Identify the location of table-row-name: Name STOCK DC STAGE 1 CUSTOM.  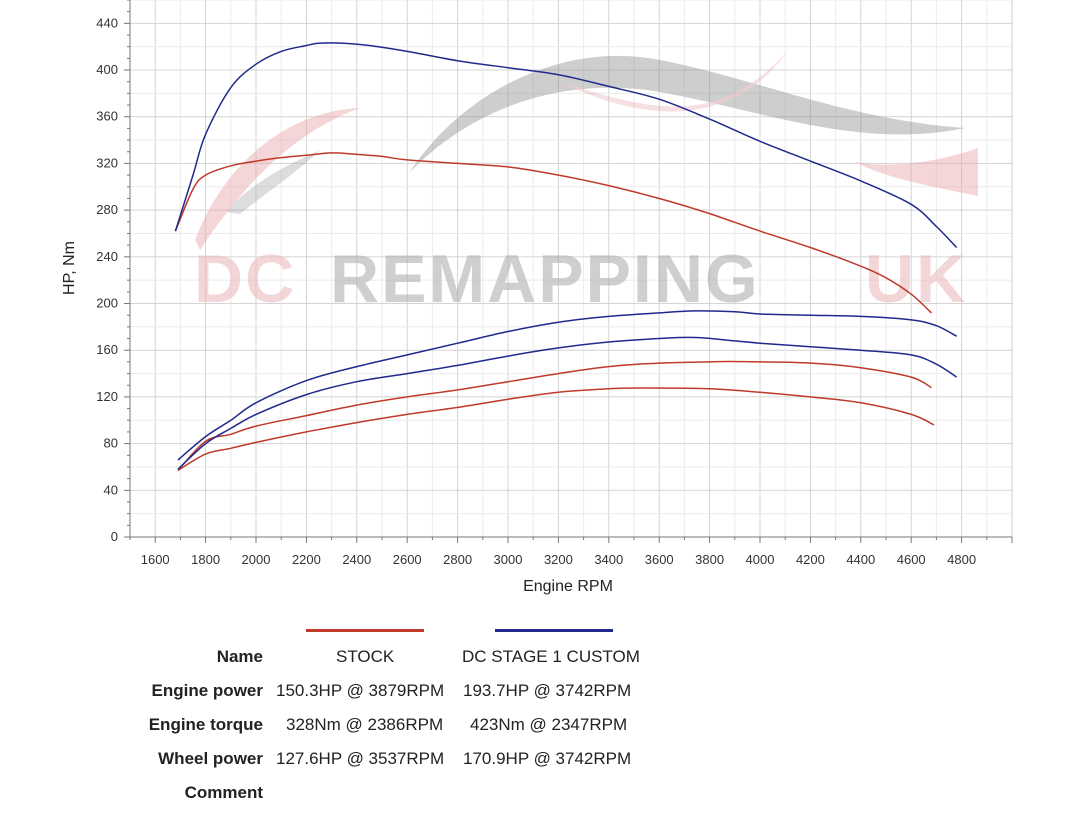
(539, 662).